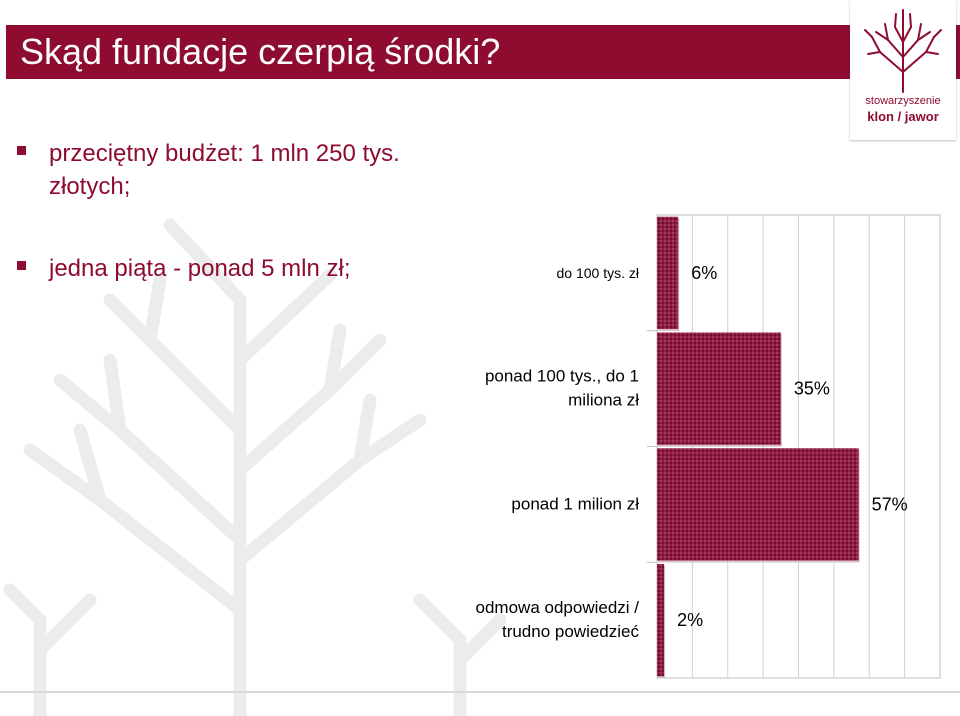  Describe the element at coordinates (690, 620) in the screenshot. I see `data-label: 2%` at that location.